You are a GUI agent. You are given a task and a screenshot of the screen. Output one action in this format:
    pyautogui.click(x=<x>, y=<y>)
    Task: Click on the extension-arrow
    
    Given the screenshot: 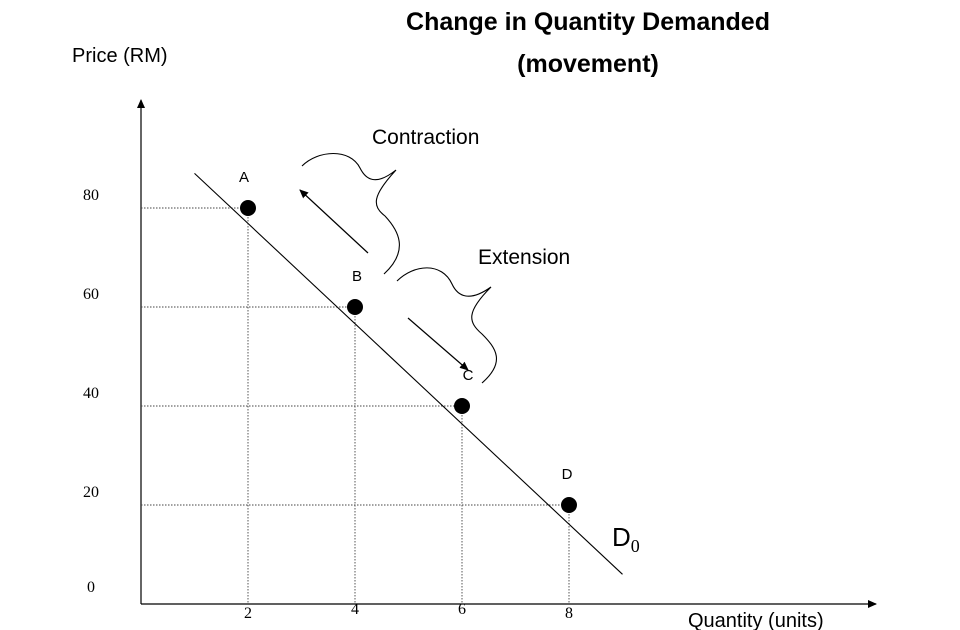 What is the action you would take?
    pyautogui.click(x=438, y=344)
    